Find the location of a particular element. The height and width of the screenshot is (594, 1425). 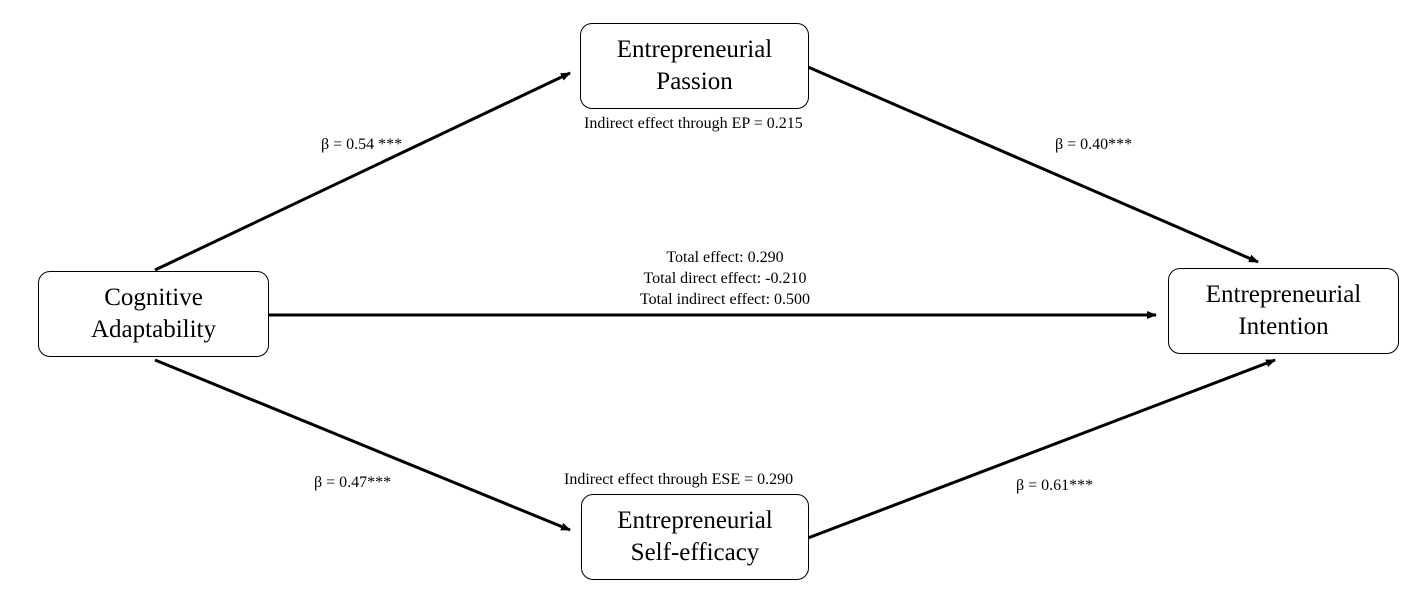

indirect-effect-ese: Indirect effect through ESE = 0.290 is located at coordinates (679, 479).